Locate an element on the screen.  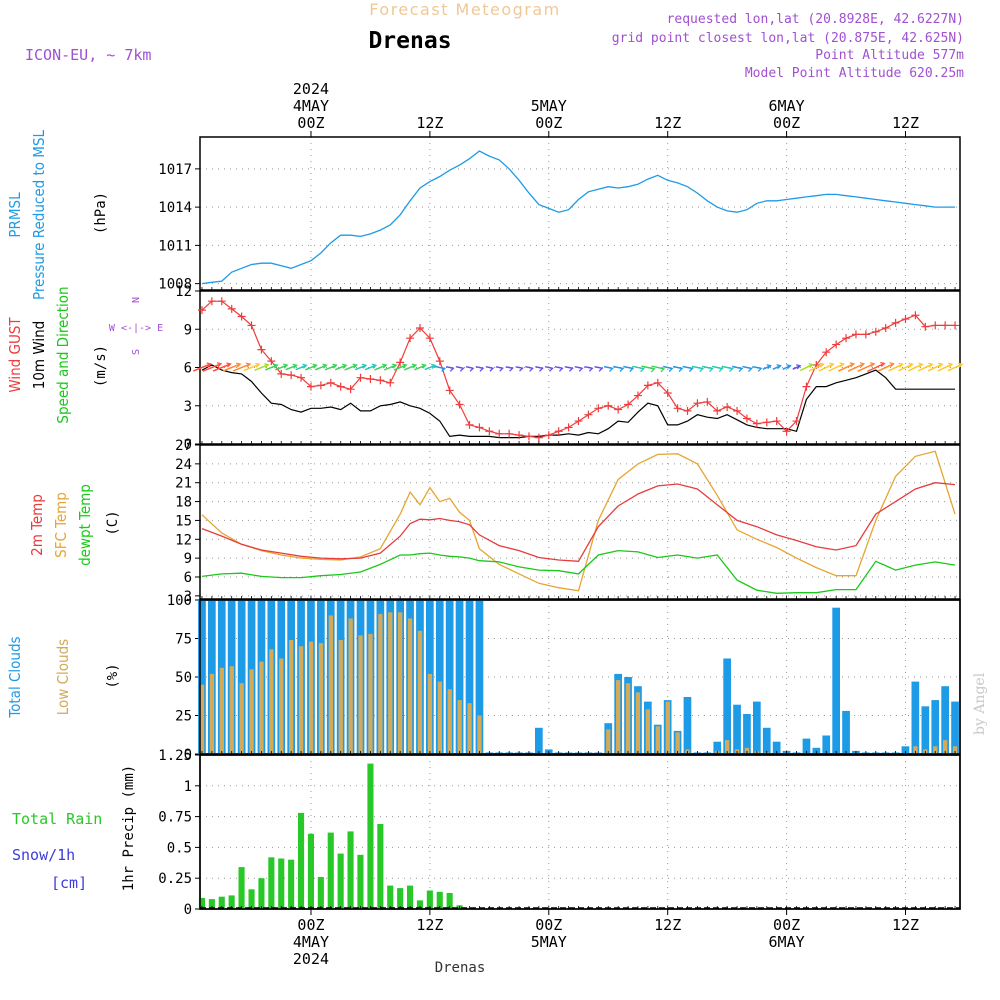
sfc-temp-line is located at coordinates (578, 521).